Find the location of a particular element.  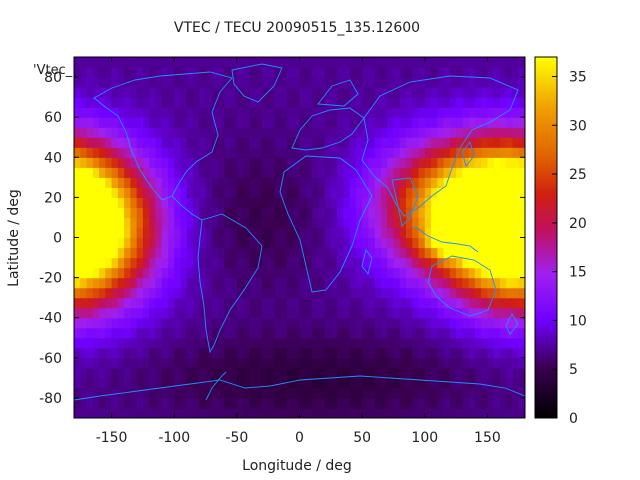

coastline-south-america is located at coordinates (230, 283).